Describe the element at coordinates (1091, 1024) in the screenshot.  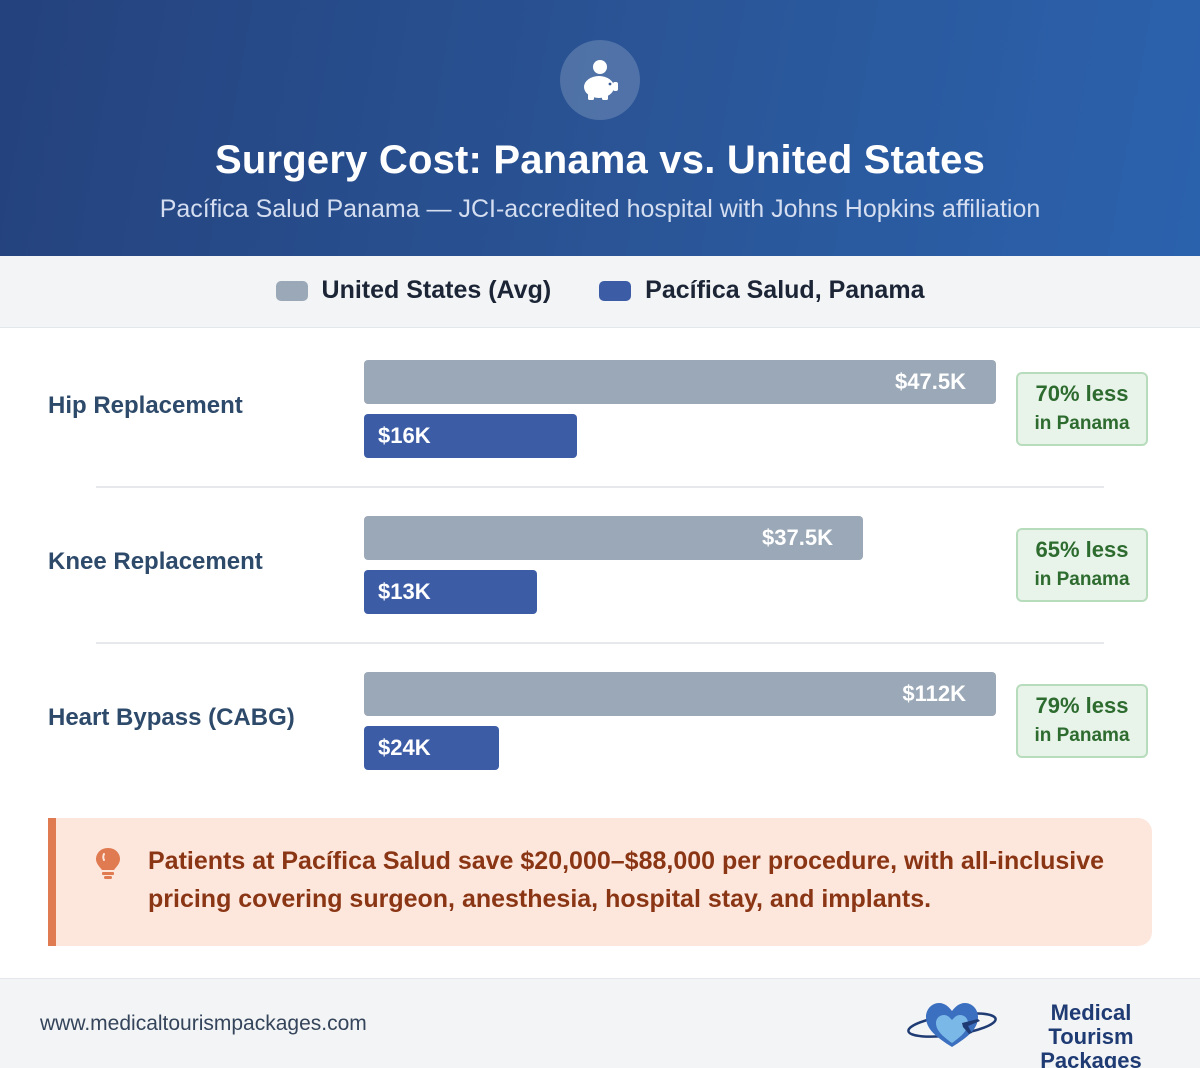
I see `logo-line-1: Medical Tourism` at that location.